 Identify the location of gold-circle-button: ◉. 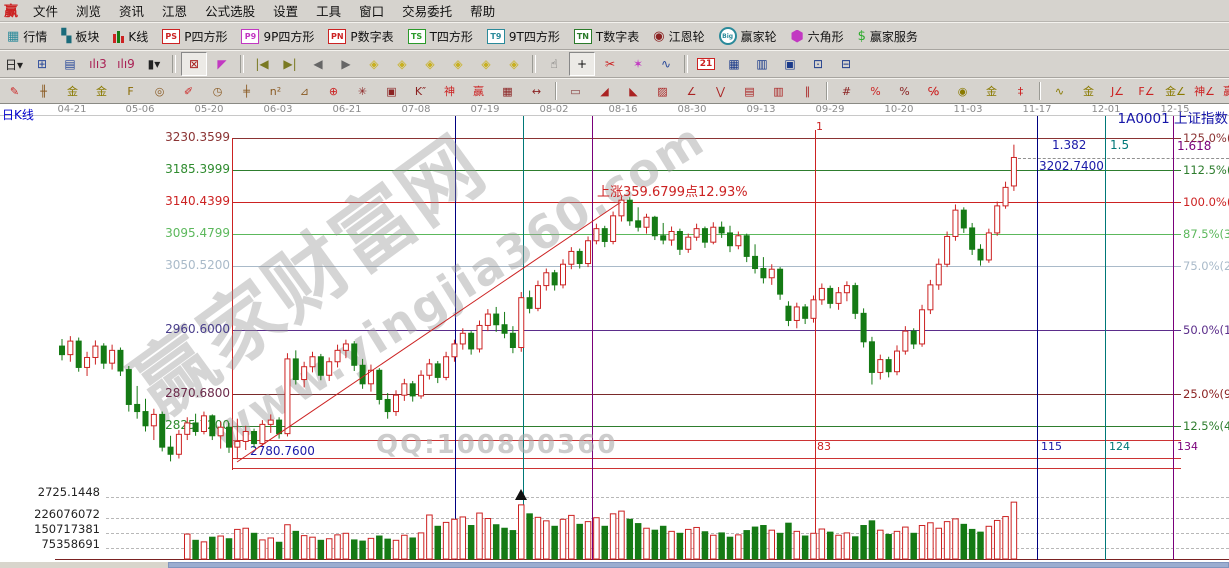
(962, 91).